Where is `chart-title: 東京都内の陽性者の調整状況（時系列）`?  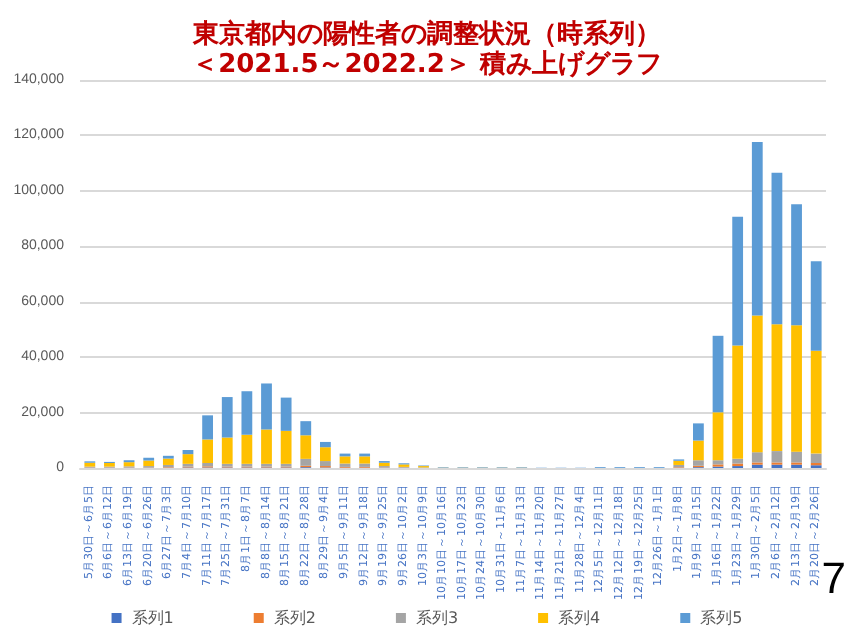 chart-title: 東京都内の陽性者の調整状況（時系列） is located at coordinates (426, 34).